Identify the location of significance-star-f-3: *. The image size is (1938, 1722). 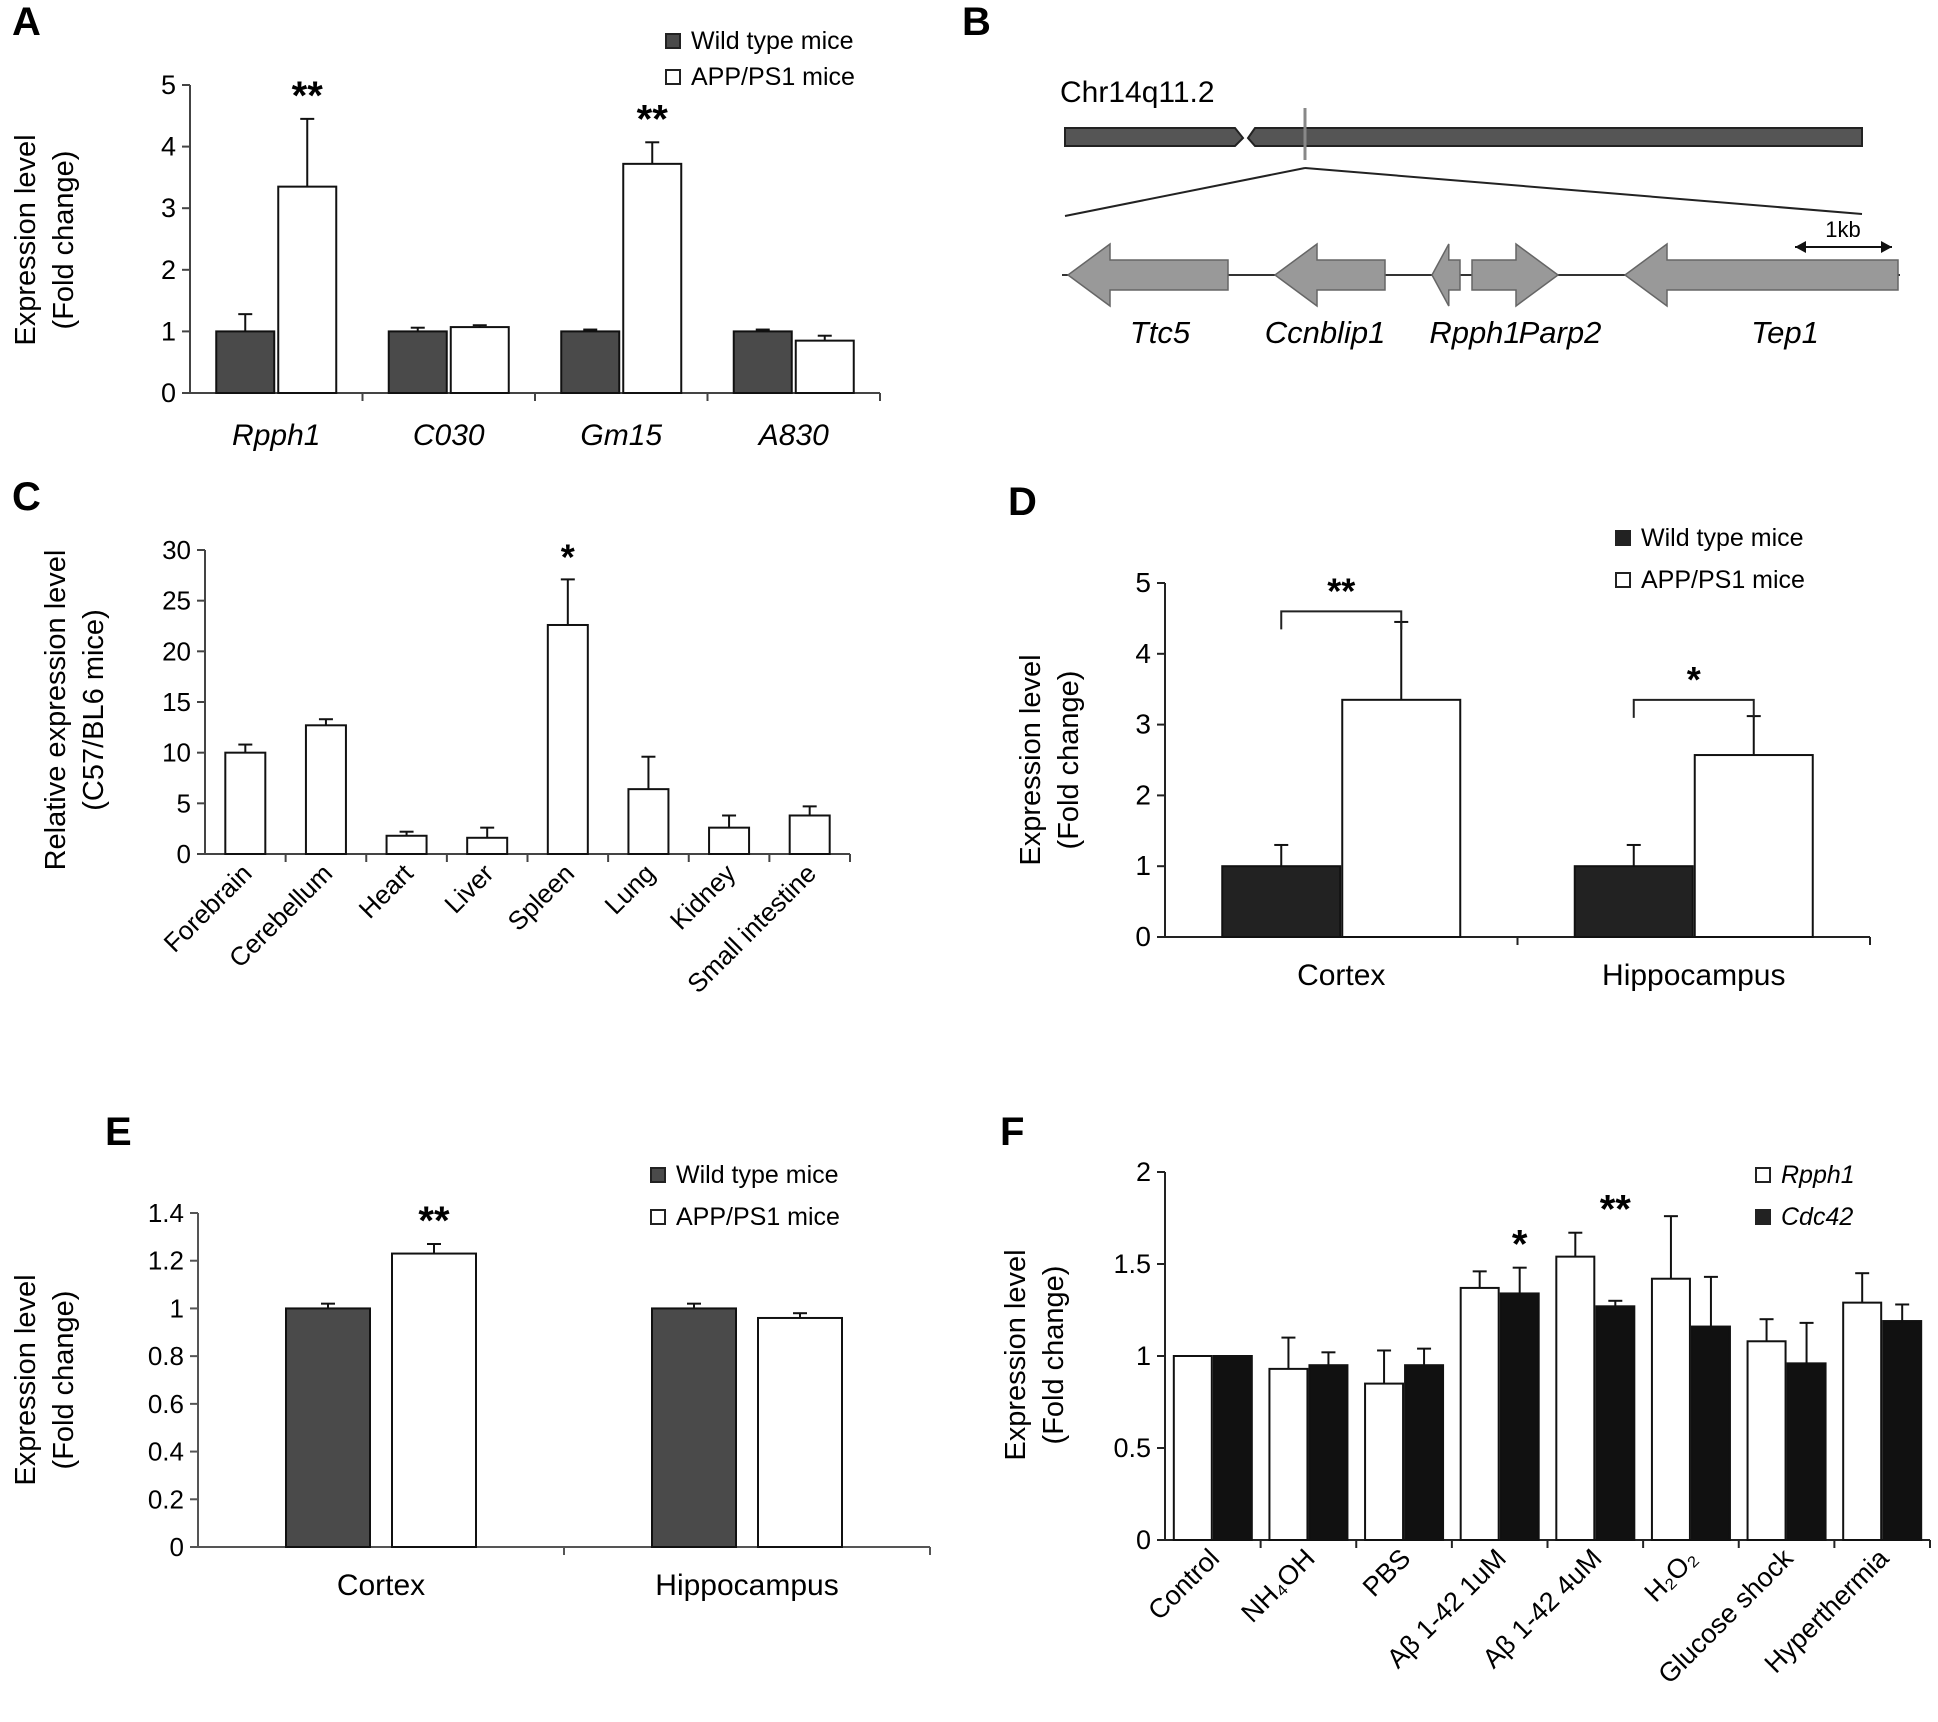
(1520, 1245).